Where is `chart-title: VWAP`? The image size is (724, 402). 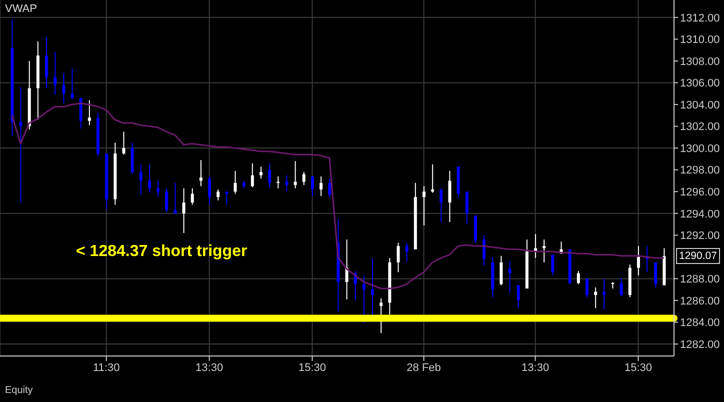
chart-title: VWAP is located at coordinates (21, 9).